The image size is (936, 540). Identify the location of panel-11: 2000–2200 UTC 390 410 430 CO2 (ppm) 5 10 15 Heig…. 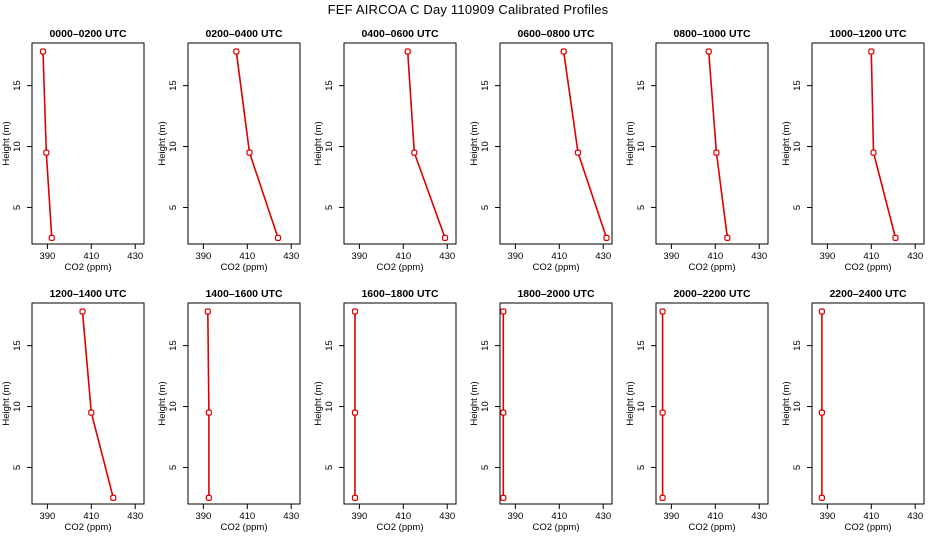
(697, 410).